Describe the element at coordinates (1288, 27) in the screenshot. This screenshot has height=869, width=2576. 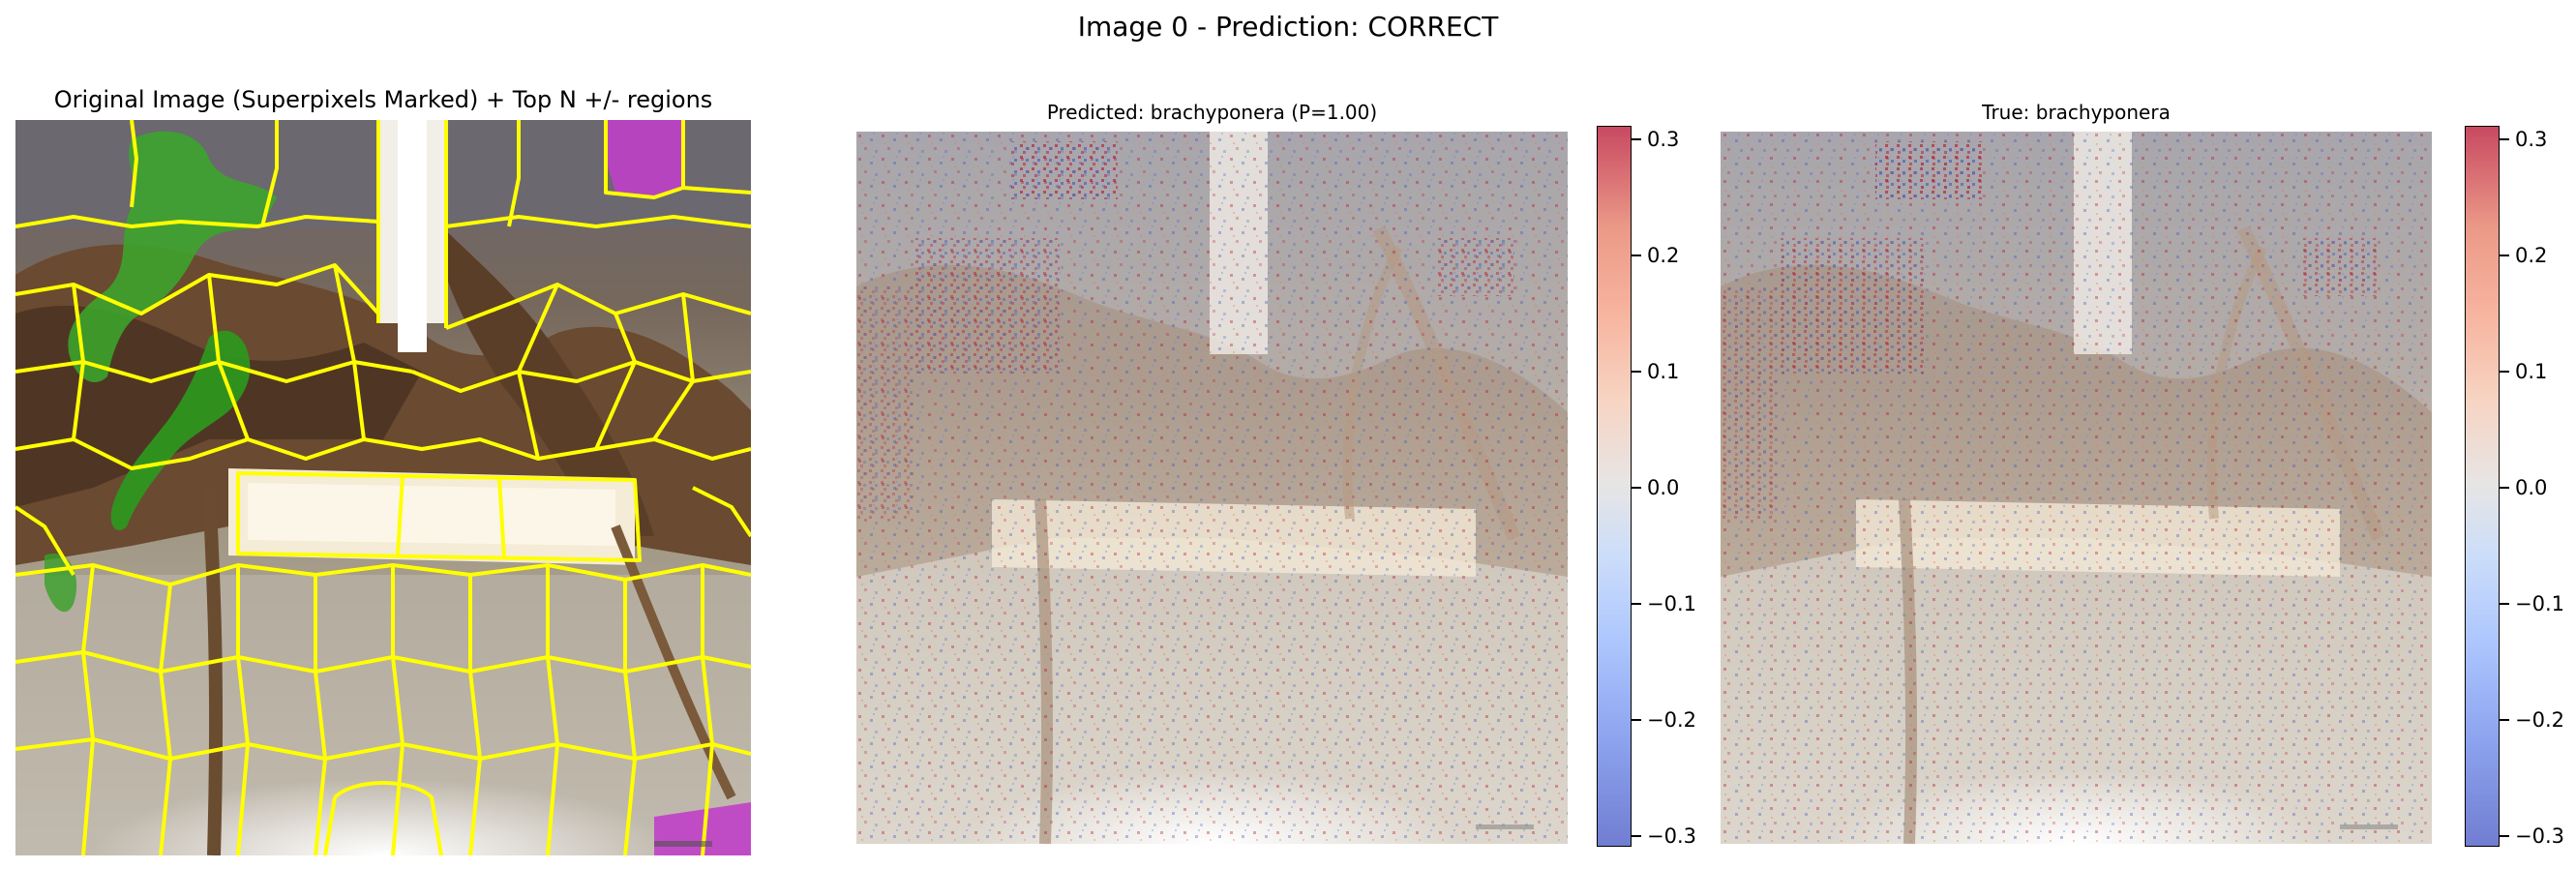
I see `figure-title: Image 0 - Prediction: CORRECT` at that location.